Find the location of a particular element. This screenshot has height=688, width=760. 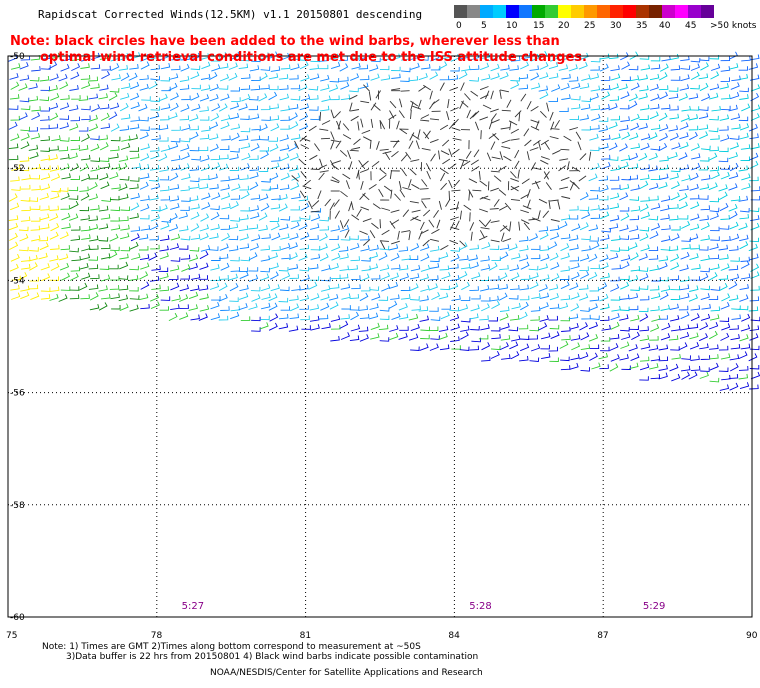

colorbar-label: 25 is located at coordinates (590, 26).